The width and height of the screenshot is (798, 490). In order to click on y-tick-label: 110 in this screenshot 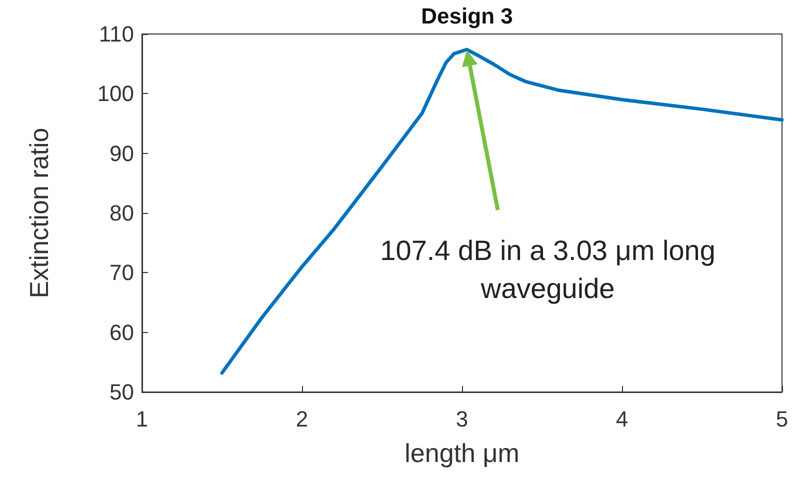, I will do `click(116, 34)`.